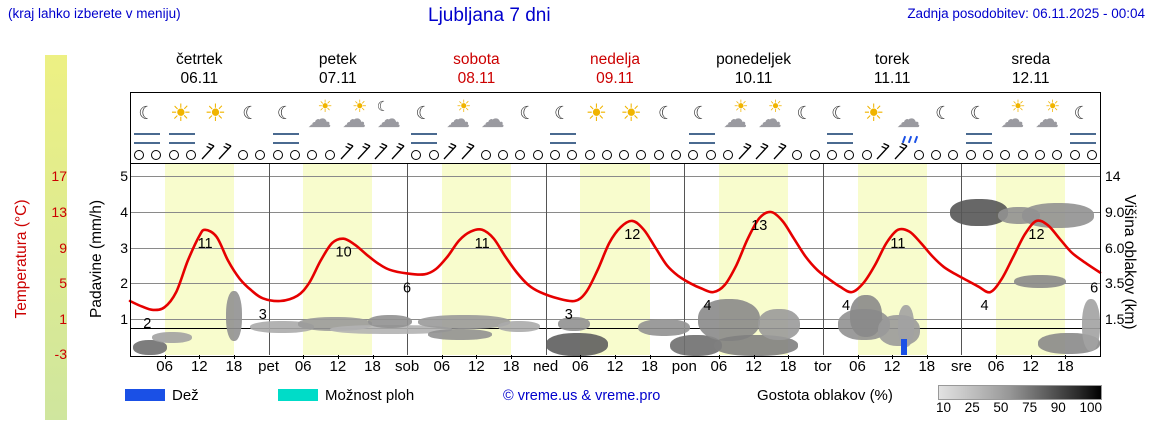 This screenshot has height=443, width=1152. I want to click on precip-axis-tick: 2, so click(124, 283).